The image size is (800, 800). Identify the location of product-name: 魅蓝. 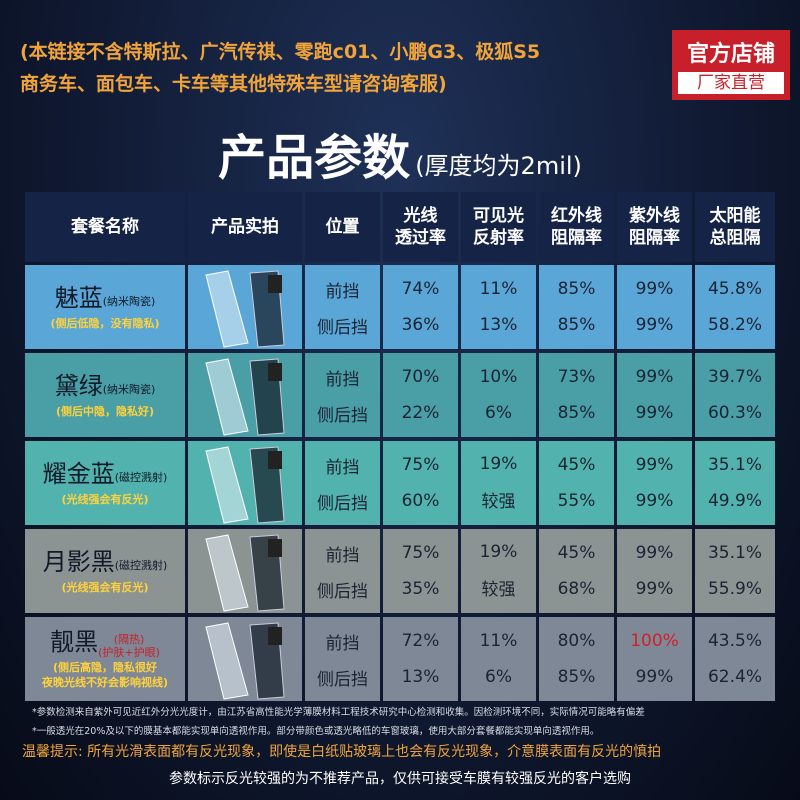
(78, 298).